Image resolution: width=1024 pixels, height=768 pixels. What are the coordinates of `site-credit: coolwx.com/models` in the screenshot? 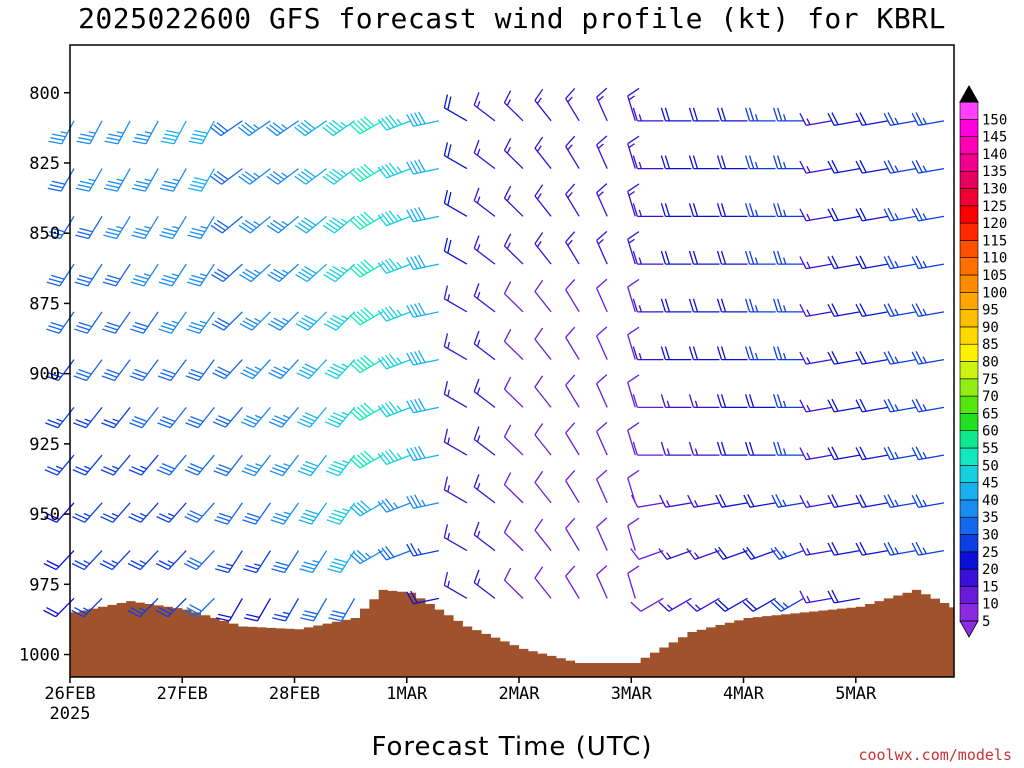 It's located at (935, 755).